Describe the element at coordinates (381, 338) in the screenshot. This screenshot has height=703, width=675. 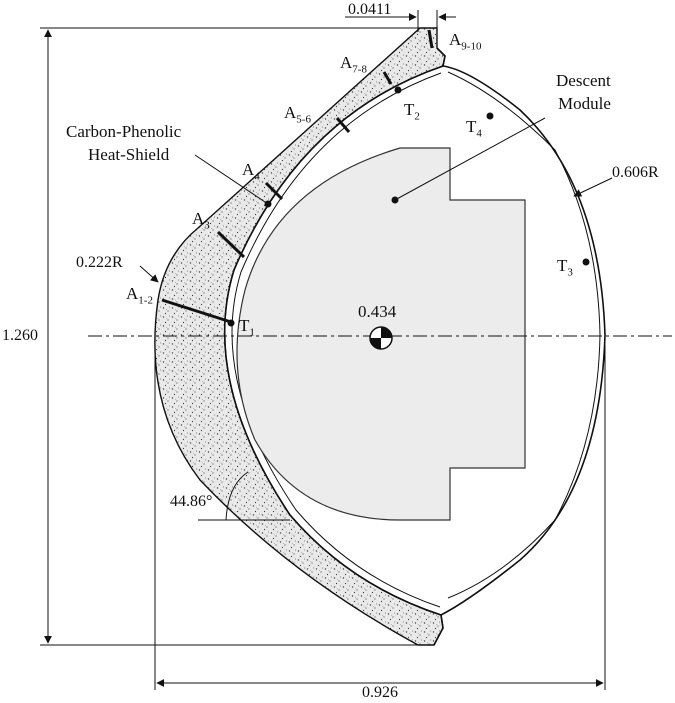
I see `cg-symbol` at that location.